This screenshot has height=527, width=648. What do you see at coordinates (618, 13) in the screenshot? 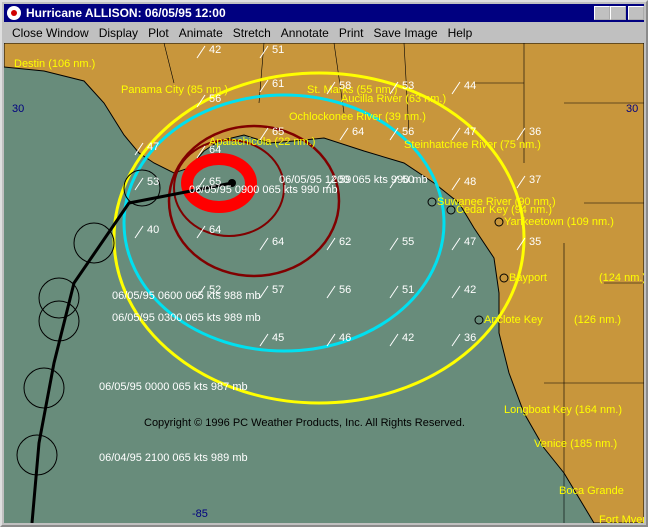
I see `maximize-button` at bounding box center [618, 13].